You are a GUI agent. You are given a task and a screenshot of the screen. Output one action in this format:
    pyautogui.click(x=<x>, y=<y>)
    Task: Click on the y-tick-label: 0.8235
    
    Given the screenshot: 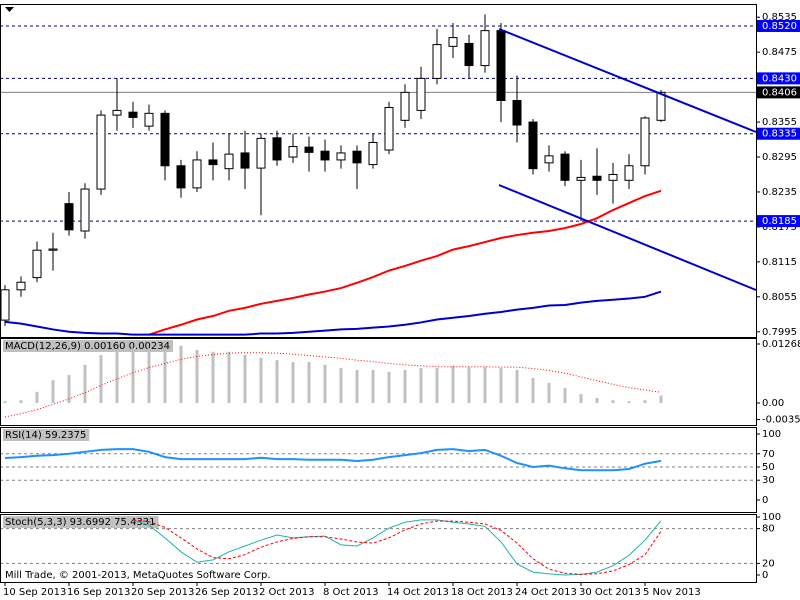 What is the action you would take?
    pyautogui.click(x=779, y=192)
    